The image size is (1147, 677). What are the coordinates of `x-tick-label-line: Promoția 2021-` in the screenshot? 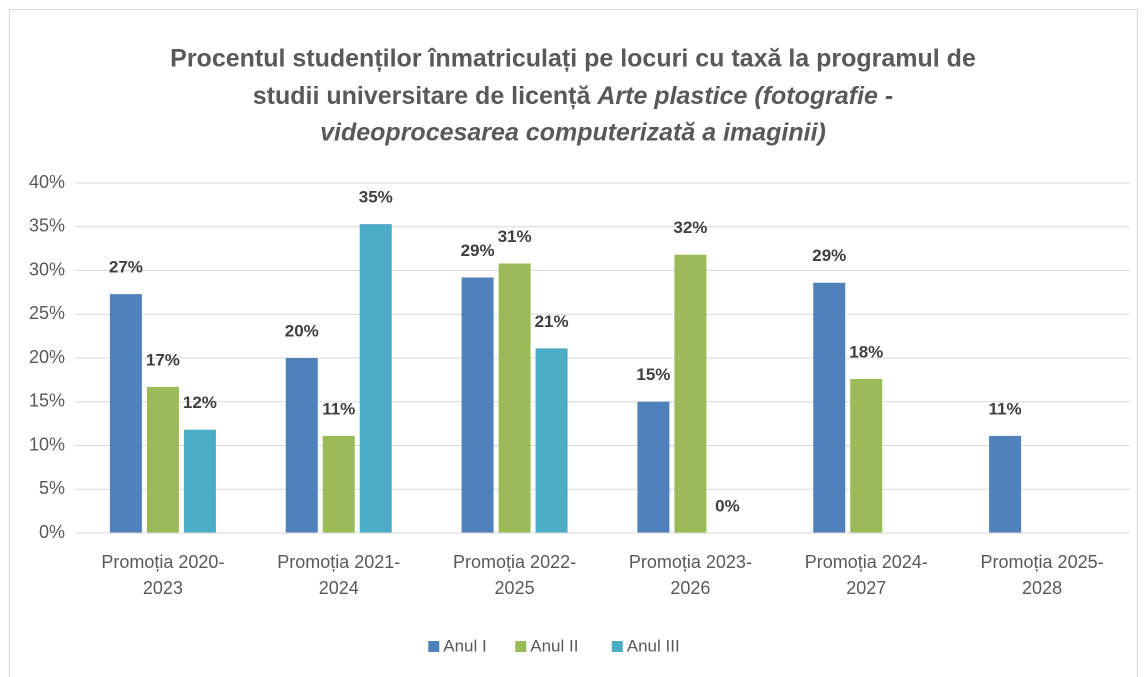 It's located at (338, 562).